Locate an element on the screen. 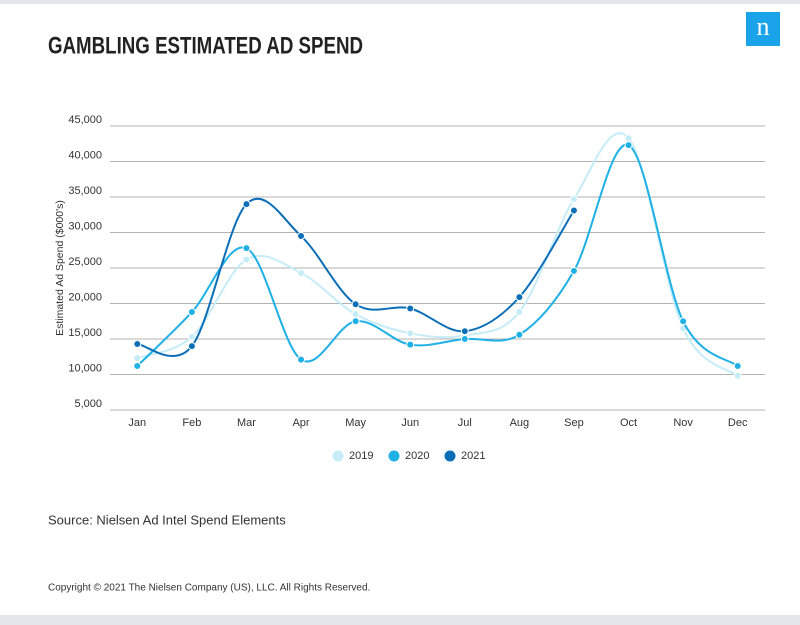 The image size is (800, 625). y-tick-label: 10,000 is located at coordinates (85, 368).